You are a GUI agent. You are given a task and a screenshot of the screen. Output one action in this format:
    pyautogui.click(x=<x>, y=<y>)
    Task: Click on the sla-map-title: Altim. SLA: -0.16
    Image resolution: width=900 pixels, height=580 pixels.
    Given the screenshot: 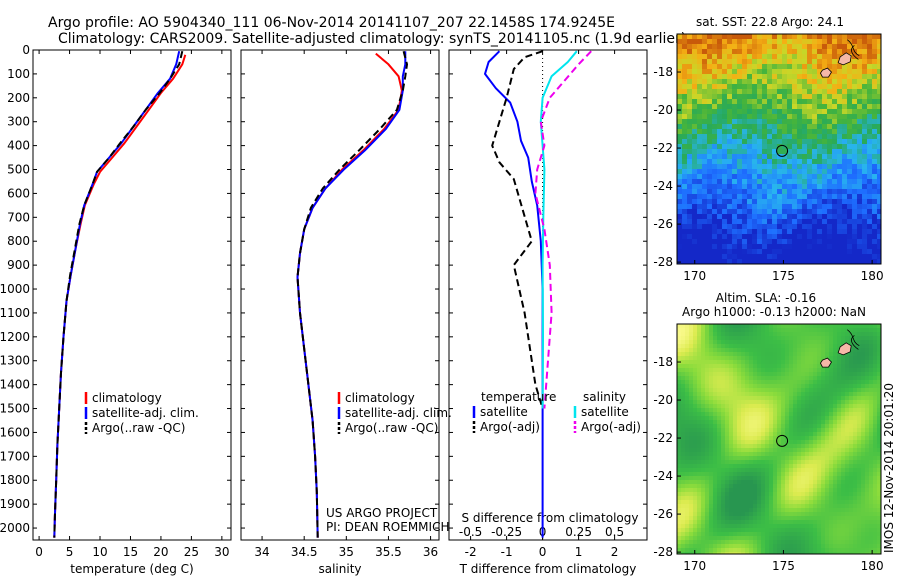 What is the action you would take?
    pyautogui.click(x=766, y=298)
    